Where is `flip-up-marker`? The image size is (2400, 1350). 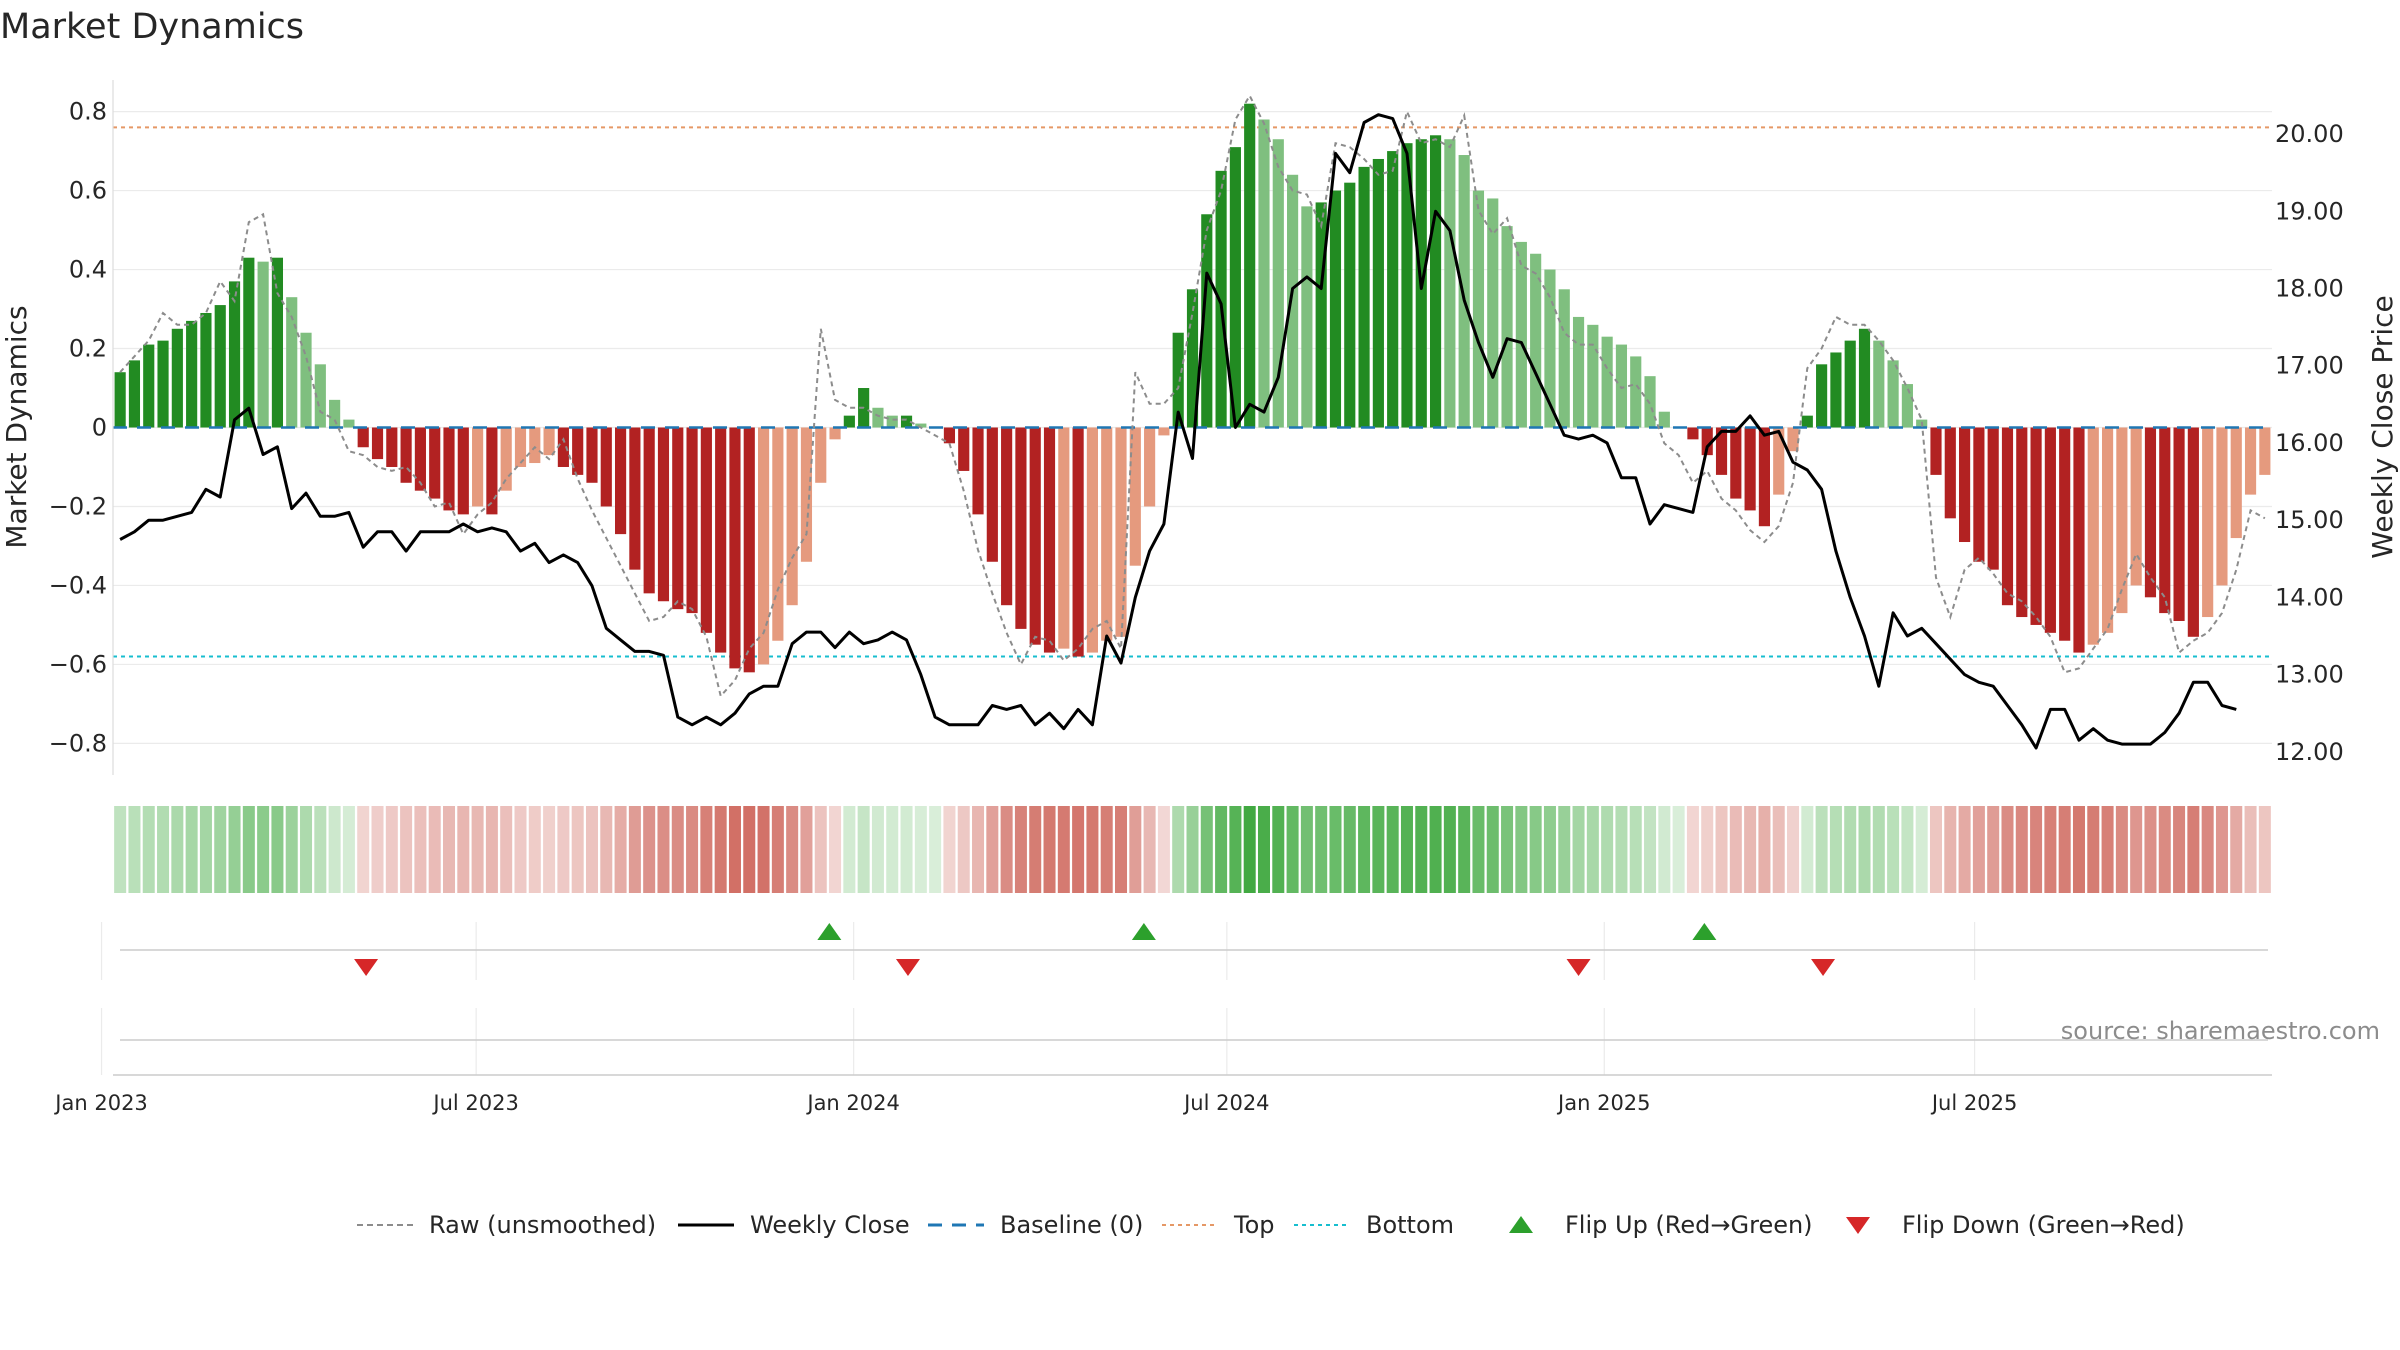
flip-up-marker is located at coordinates (1143, 931).